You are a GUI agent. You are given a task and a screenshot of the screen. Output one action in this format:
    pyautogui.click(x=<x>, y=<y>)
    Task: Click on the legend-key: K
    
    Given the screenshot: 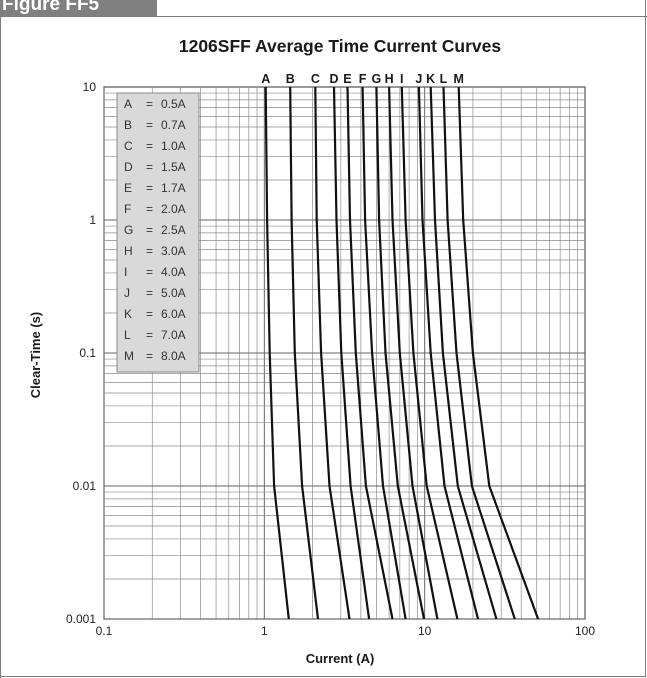 What is the action you would take?
    pyautogui.click(x=128, y=314)
    